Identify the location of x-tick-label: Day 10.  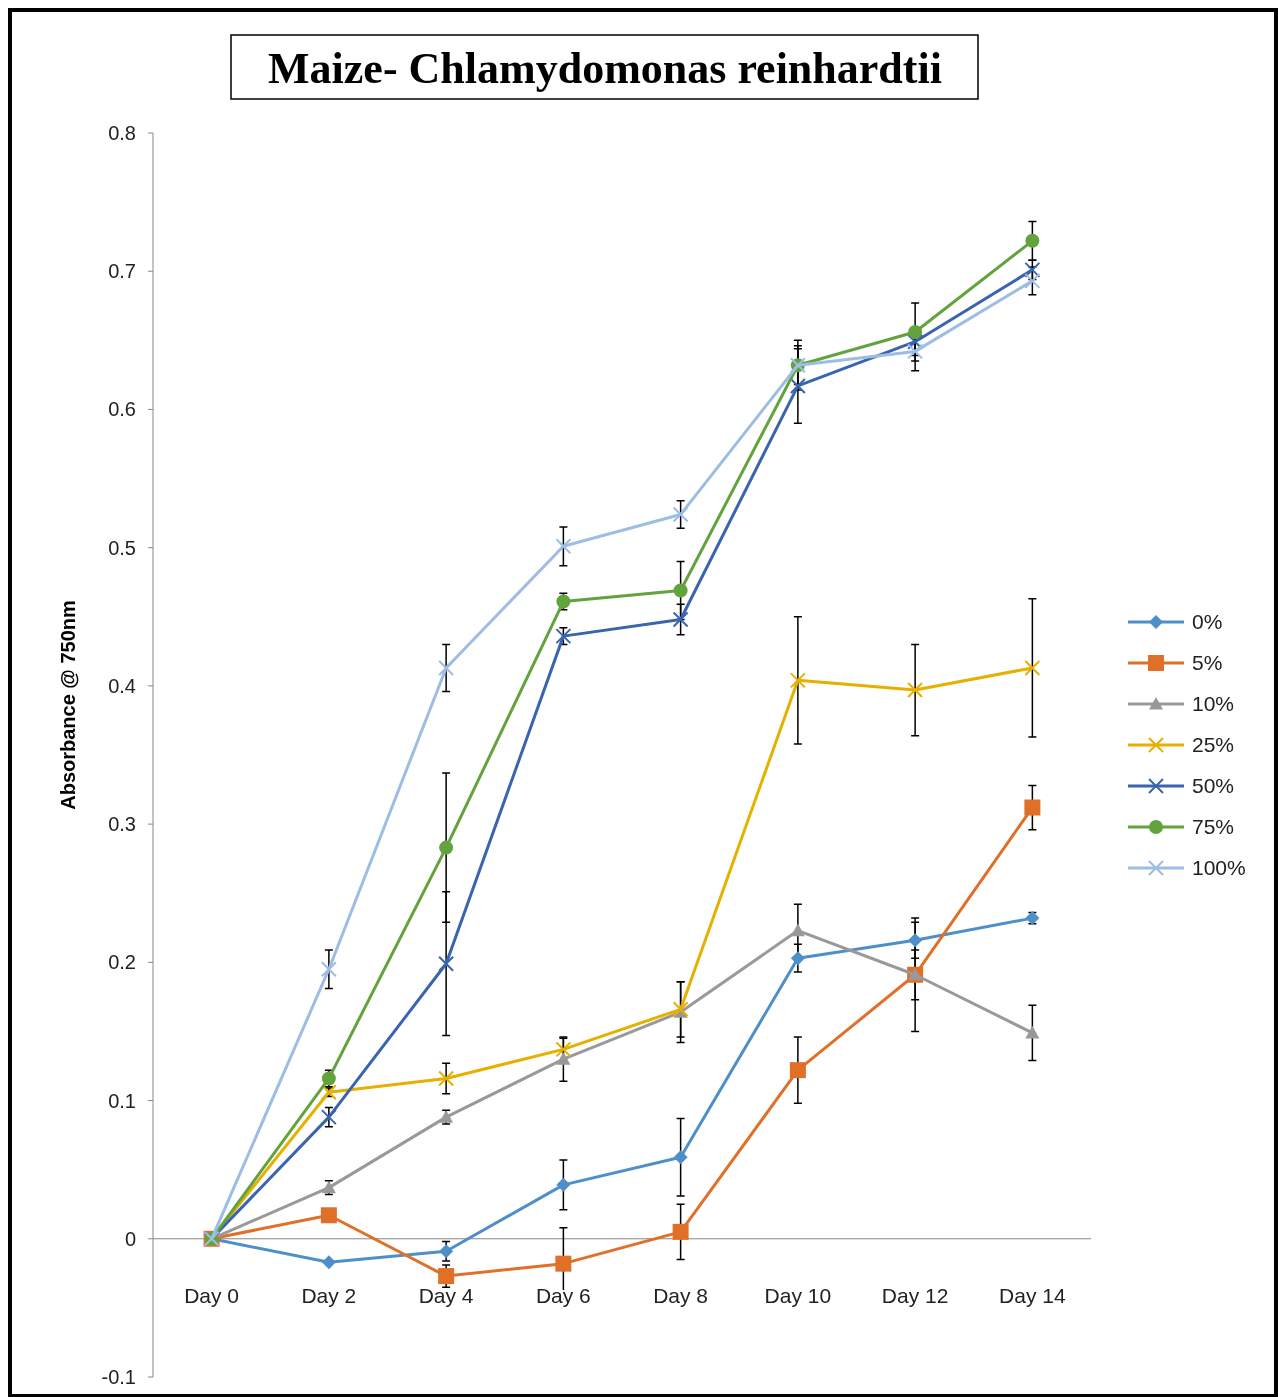
(798, 1295).